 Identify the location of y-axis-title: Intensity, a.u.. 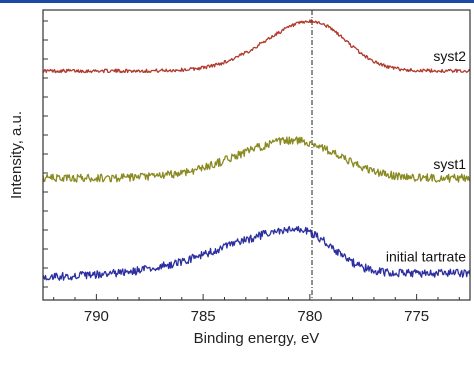
(16, 155).